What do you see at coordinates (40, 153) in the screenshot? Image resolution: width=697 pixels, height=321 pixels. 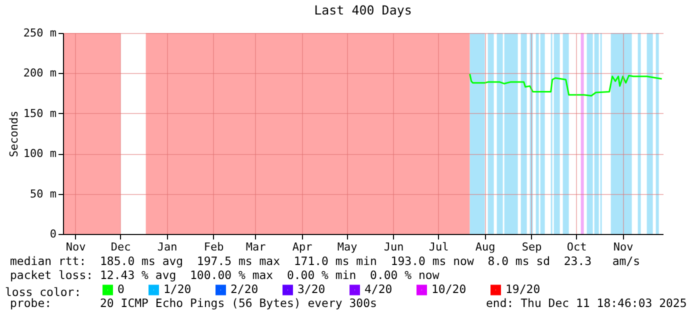 I see `y-tick-label: 100 m` at bounding box center [40, 153].